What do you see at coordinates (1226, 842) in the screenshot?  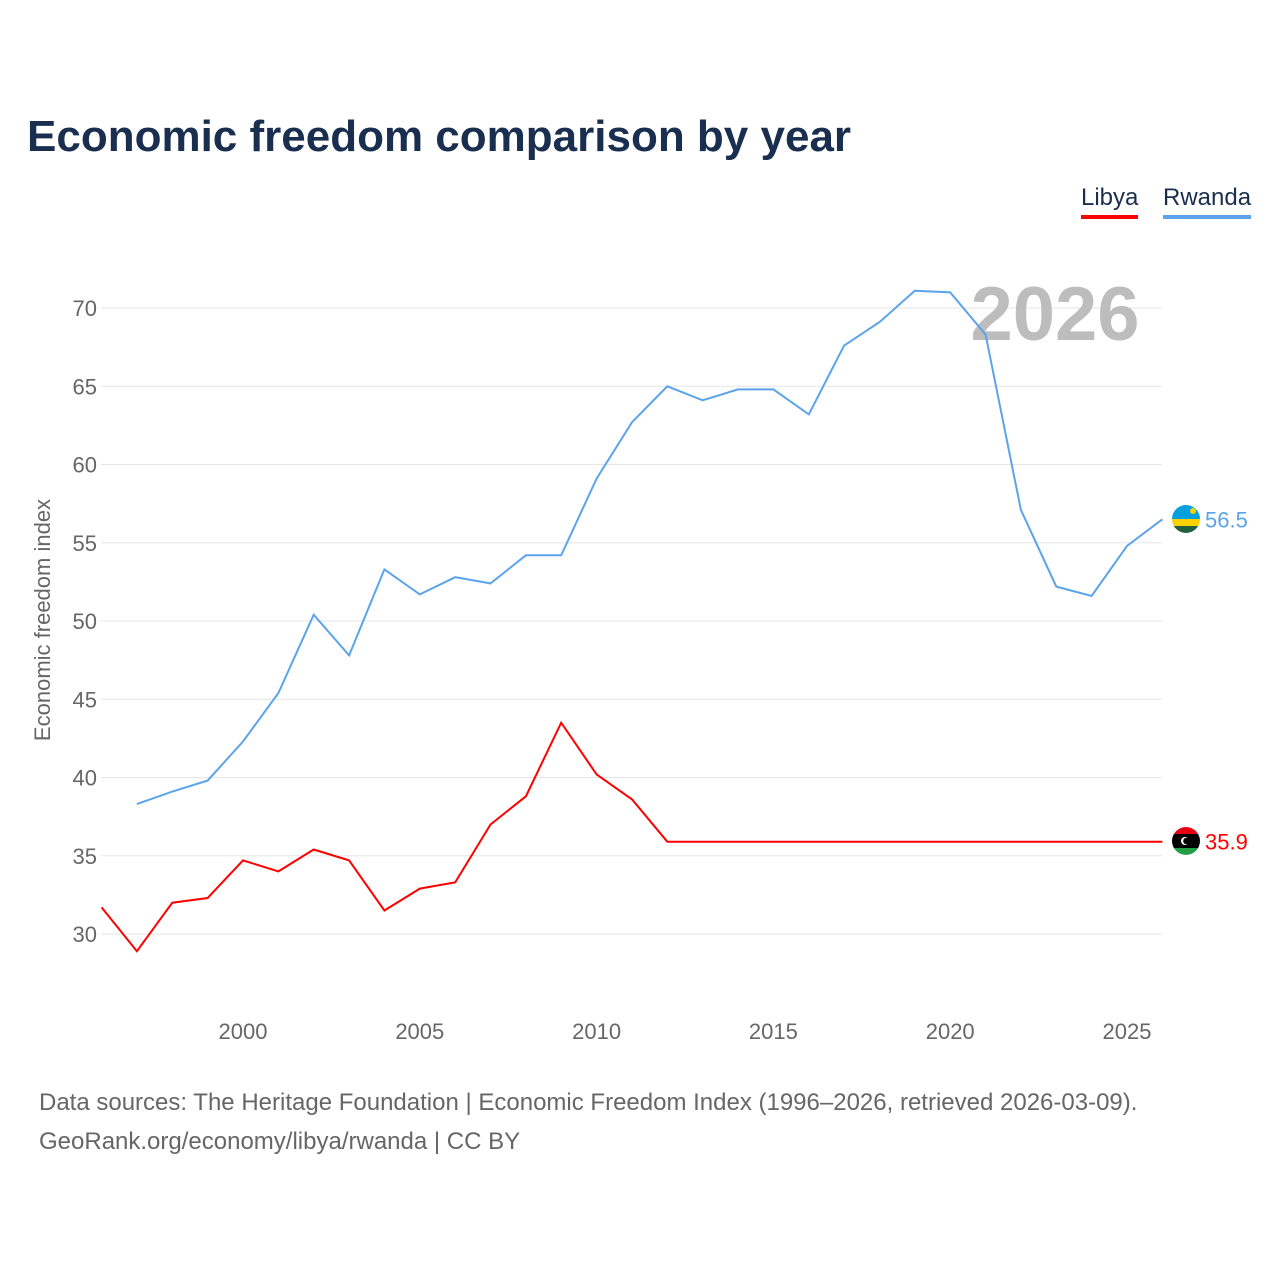 I see `end-value-label-libya: 35.9` at bounding box center [1226, 842].